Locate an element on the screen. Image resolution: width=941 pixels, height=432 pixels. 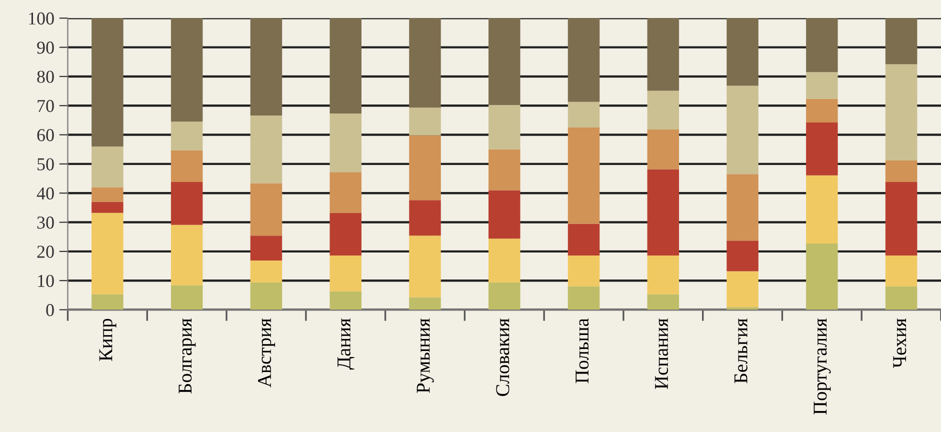
y-tick-label: 80 is located at coordinates (45, 76).